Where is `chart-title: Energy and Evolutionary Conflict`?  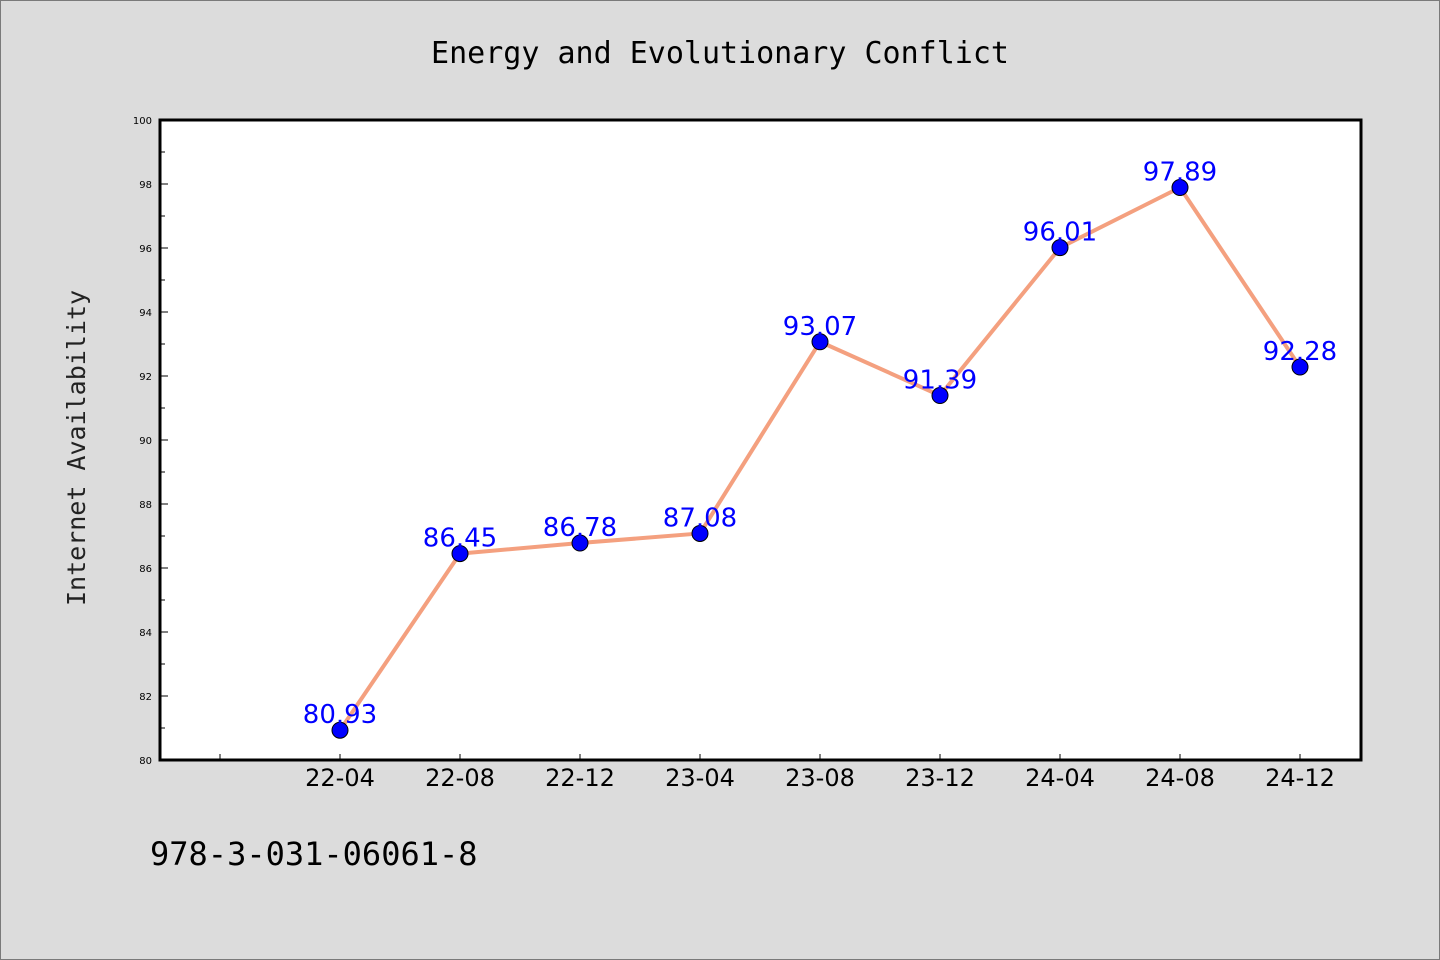 chart-title: Energy and Evolutionary Conflict is located at coordinates (720, 53).